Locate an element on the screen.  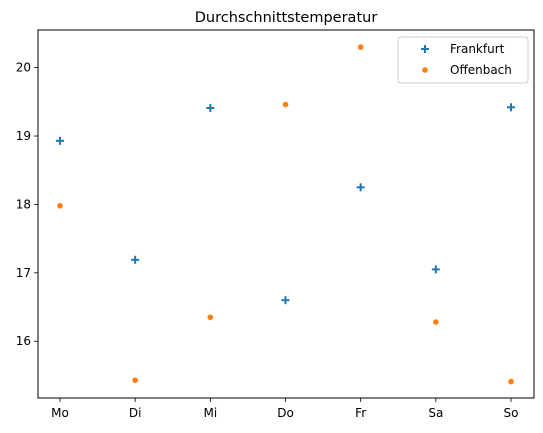
y-axis: 16 17 18 19 20 is located at coordinates (27, 204).